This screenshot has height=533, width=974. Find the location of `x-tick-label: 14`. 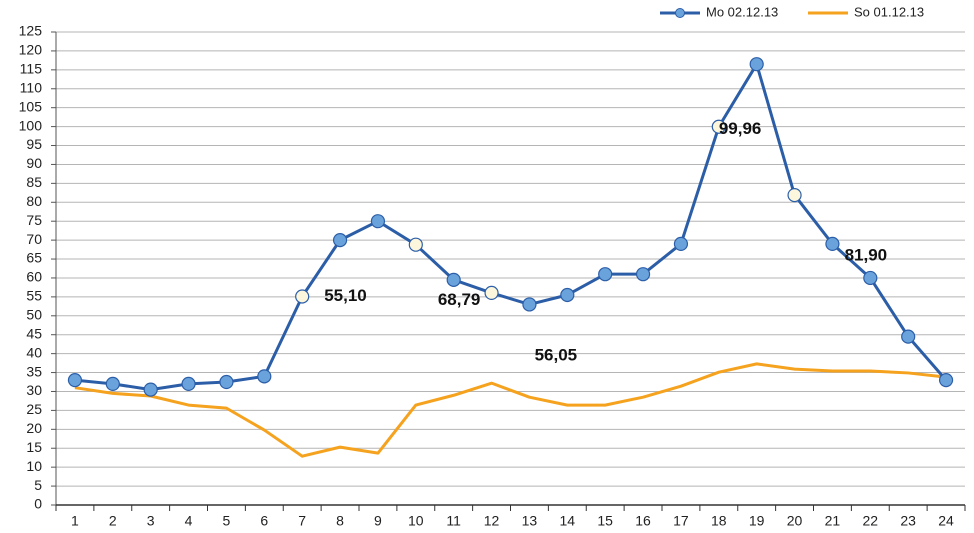

x-tick-label: 14 is located at coordinates (568, 521).